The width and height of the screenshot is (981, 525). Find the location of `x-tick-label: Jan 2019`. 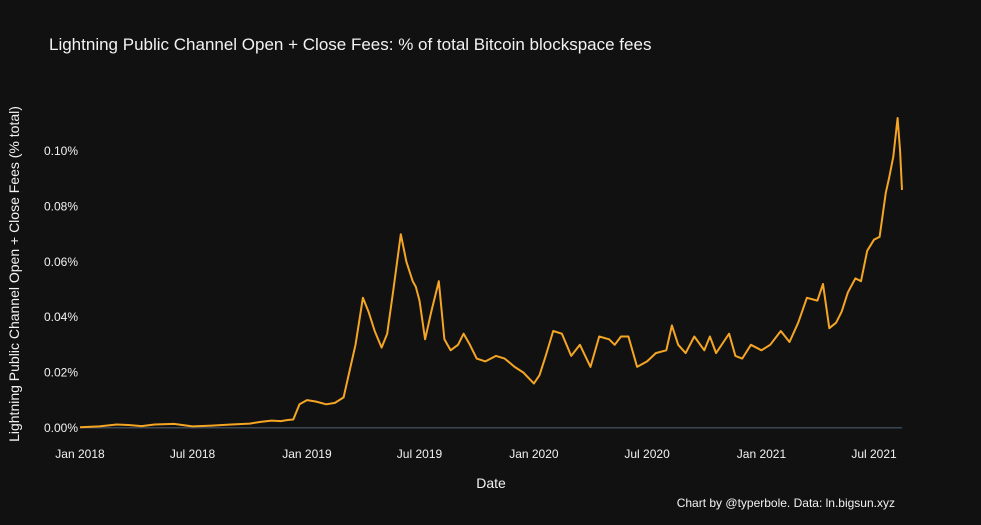

x-tick-label: Jan 2019 is located at coordinates (307, 454).